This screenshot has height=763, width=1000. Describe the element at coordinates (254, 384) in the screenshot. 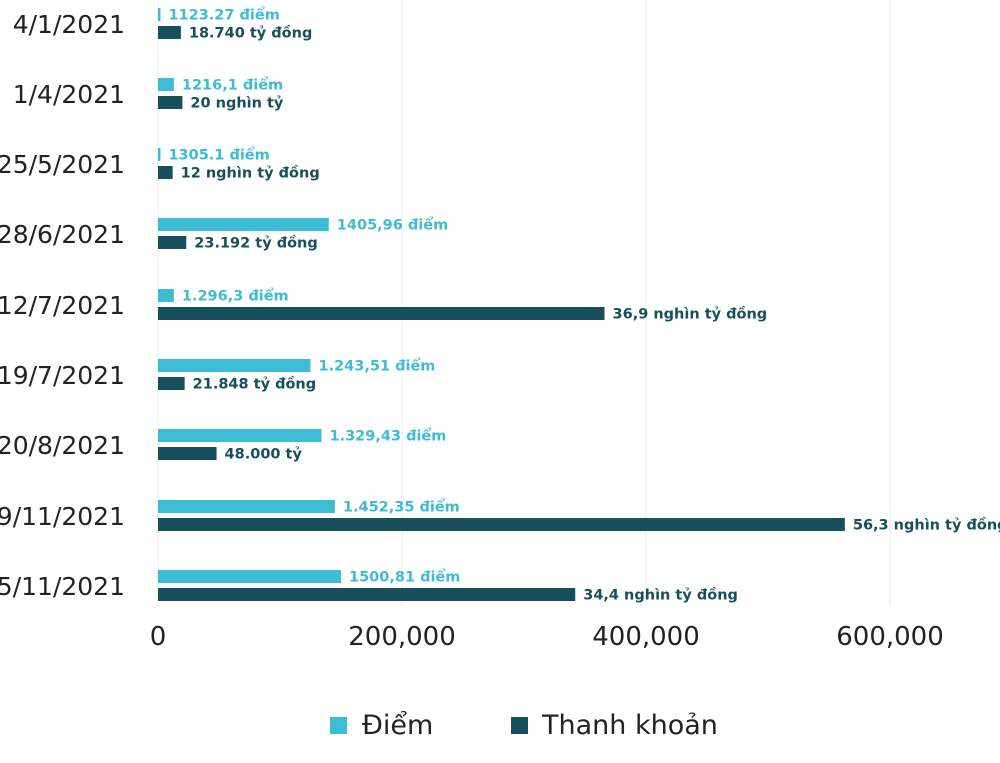

I see `data-label-thanh-khoan: 21.848 tỷ đồng` at that location.